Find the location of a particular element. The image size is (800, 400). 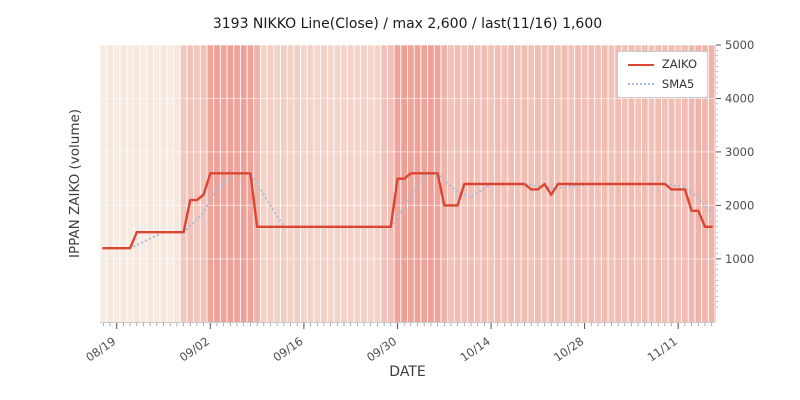

legend-entry-zaiko: ZAIKO is located at coordinates (662, 64).